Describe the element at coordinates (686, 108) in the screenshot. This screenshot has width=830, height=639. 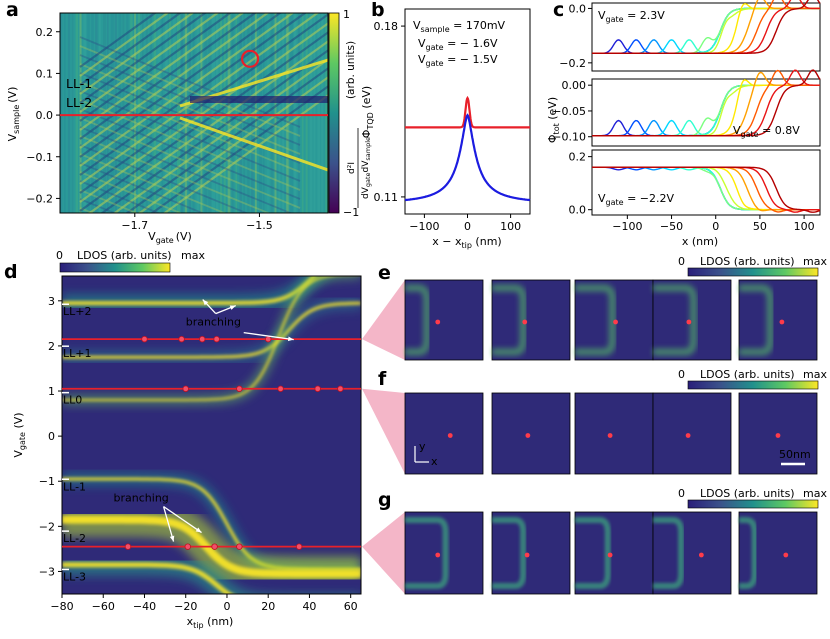
I see `panel-c-subplot: 0.00 −0.05 −0.10 Vgate = 0.8V` at that location.